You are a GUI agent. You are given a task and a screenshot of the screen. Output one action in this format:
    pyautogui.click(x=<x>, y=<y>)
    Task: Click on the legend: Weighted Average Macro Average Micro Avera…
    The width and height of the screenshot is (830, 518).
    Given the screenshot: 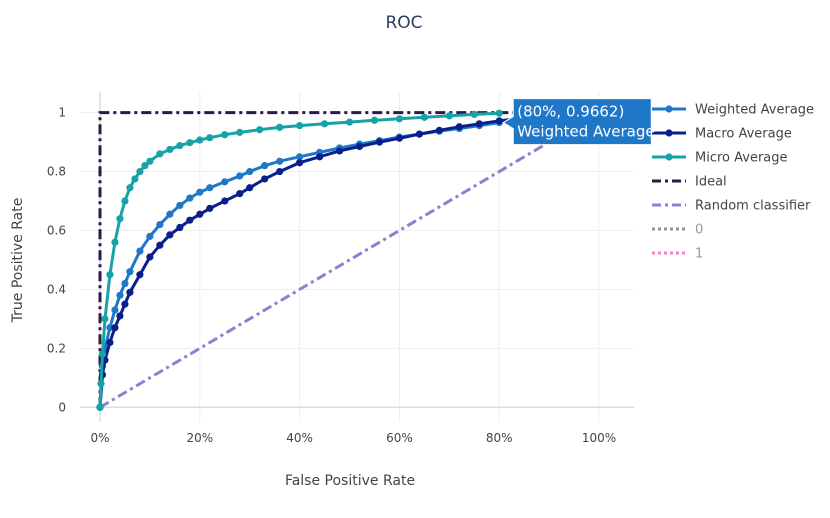 What is the action you would take?
    pyautogui.click(x=733, y=182)
    